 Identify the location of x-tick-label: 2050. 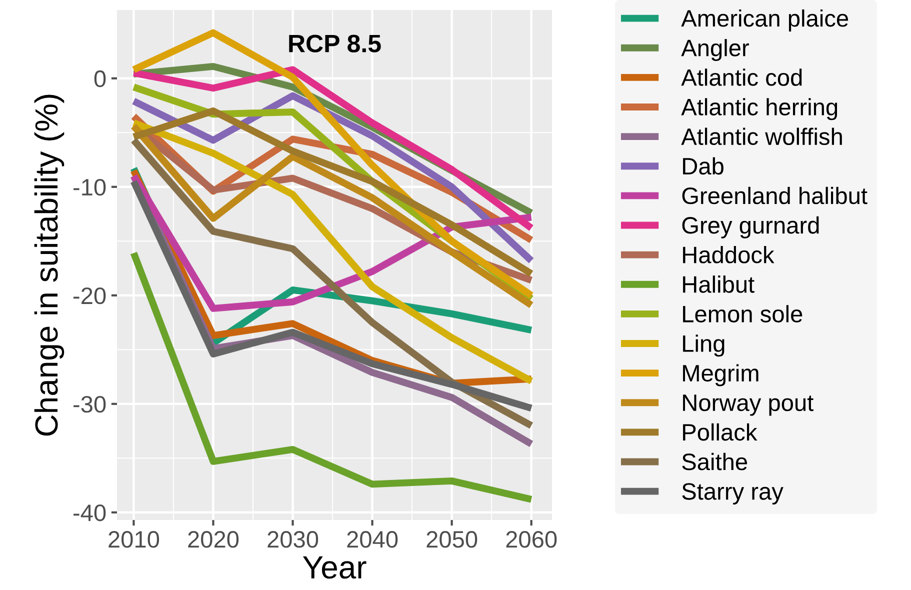
(452, 539).